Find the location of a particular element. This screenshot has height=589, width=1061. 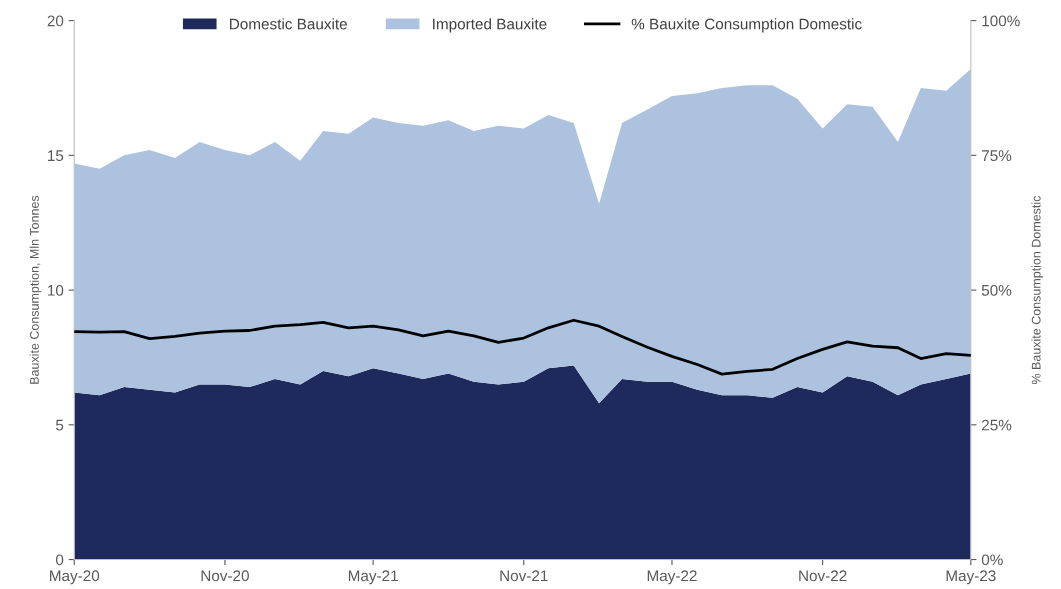

legend-label: Domestic Bauxite is located at coordinates (288, 24).